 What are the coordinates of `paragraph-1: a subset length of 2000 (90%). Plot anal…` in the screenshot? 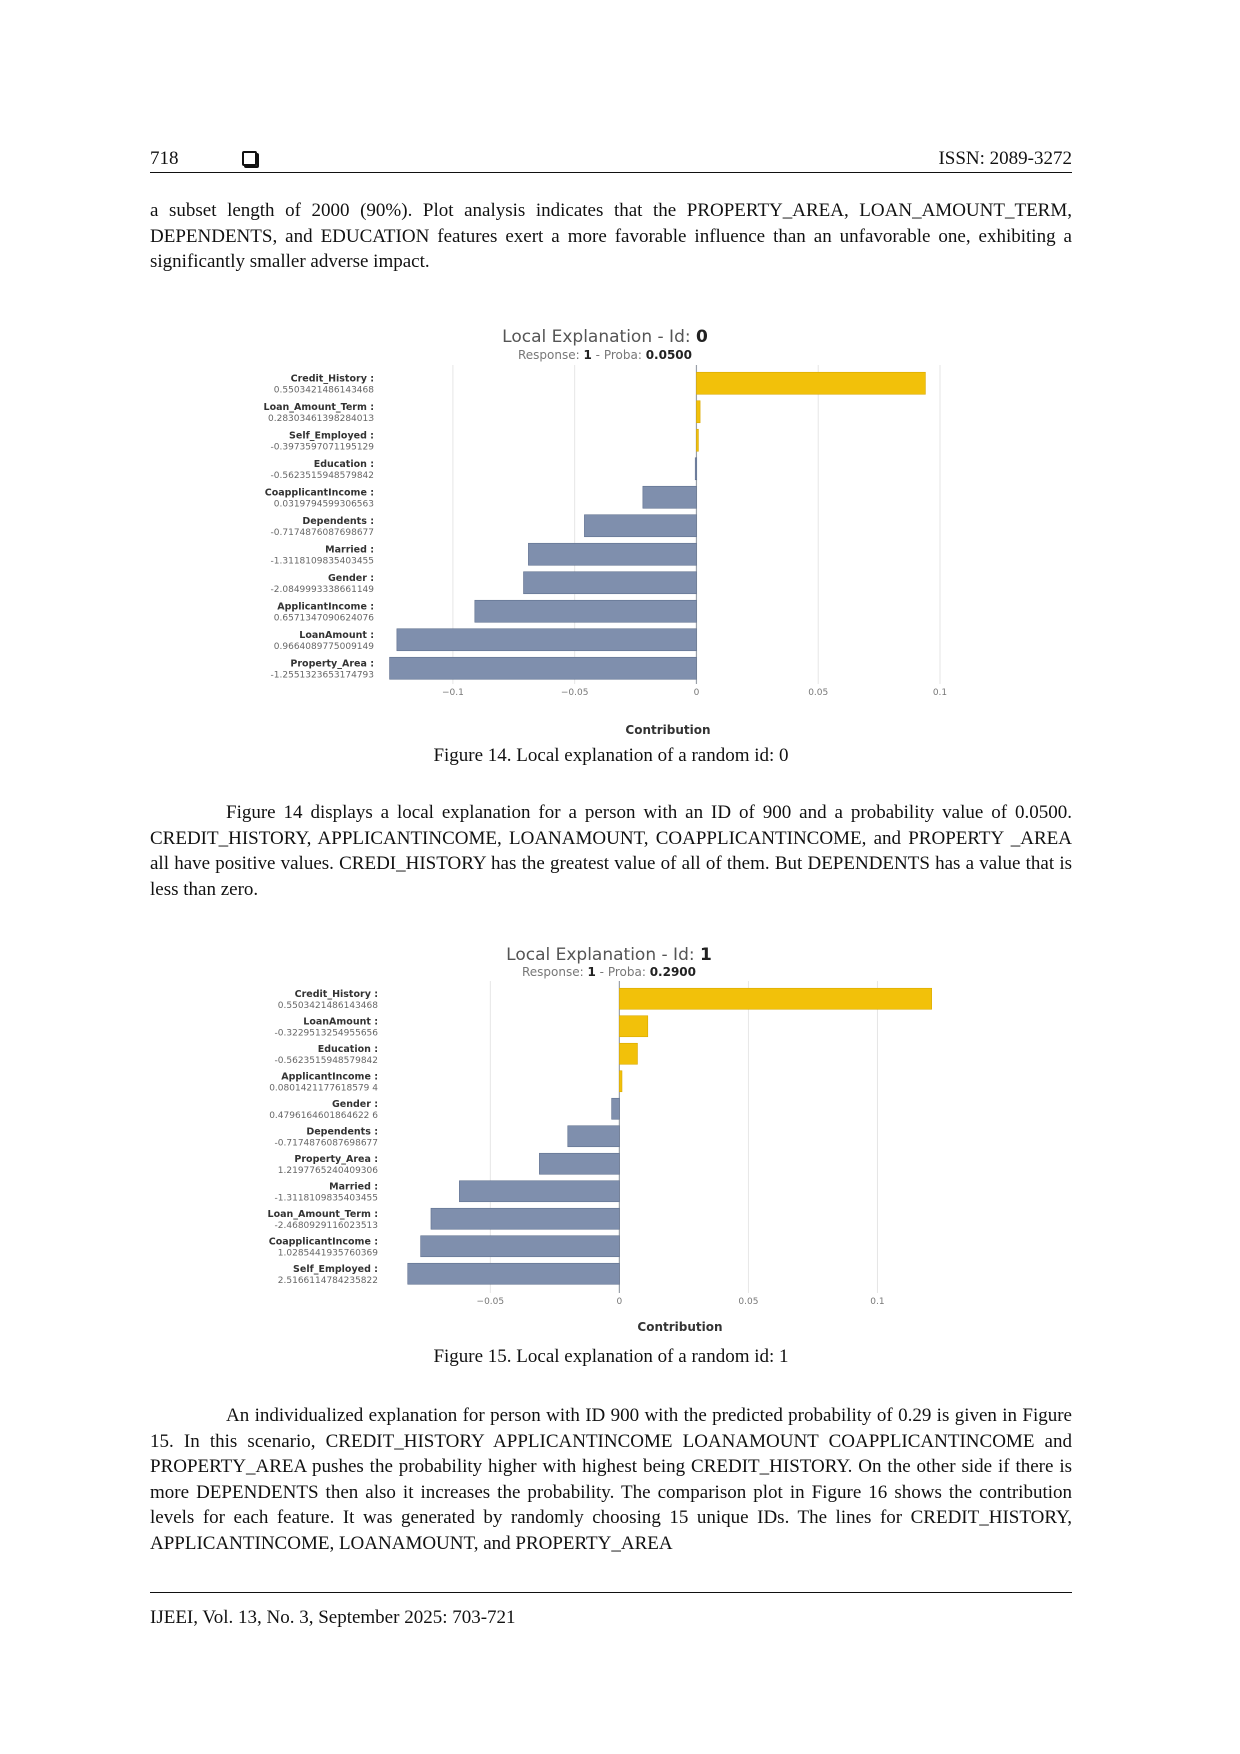 It's located at (611, 236).